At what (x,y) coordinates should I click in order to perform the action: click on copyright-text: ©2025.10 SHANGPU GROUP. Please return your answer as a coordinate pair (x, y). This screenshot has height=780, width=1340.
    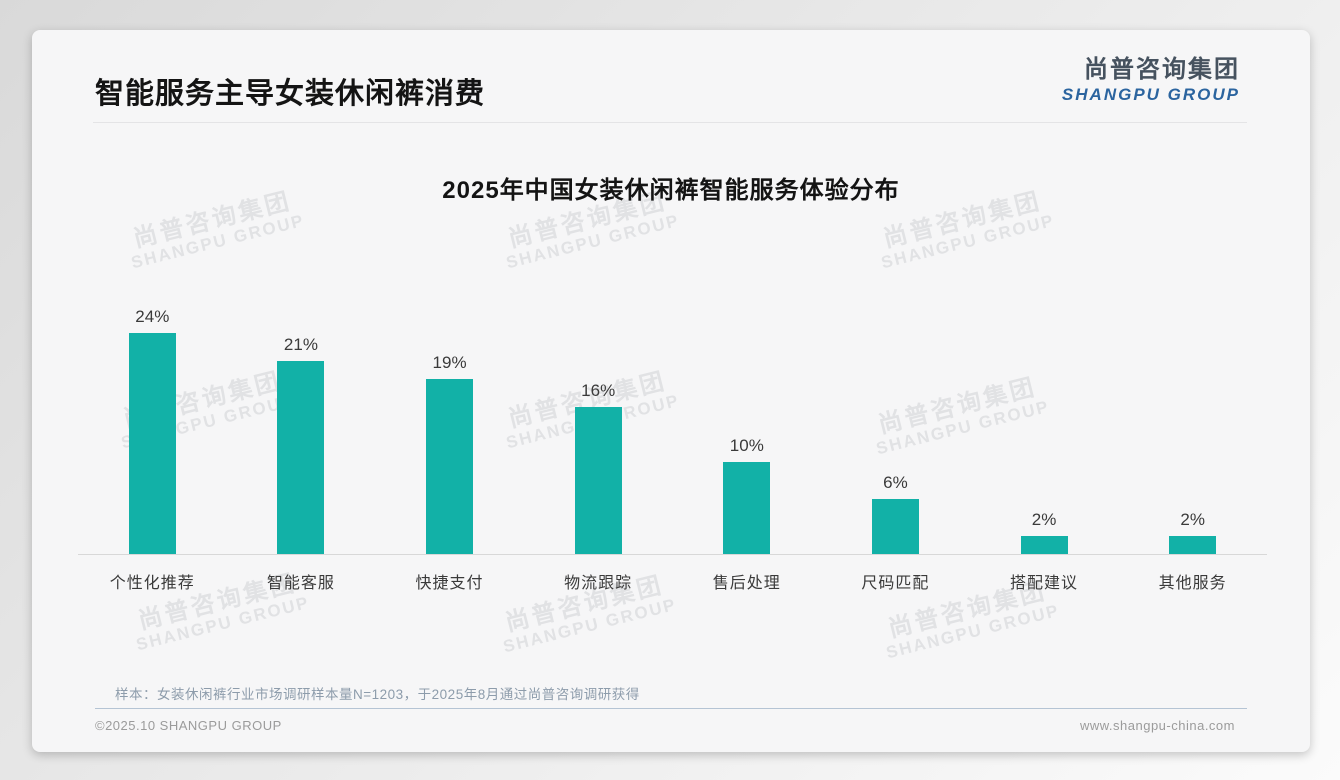
    Looking at the image, I should click on (188, 725).